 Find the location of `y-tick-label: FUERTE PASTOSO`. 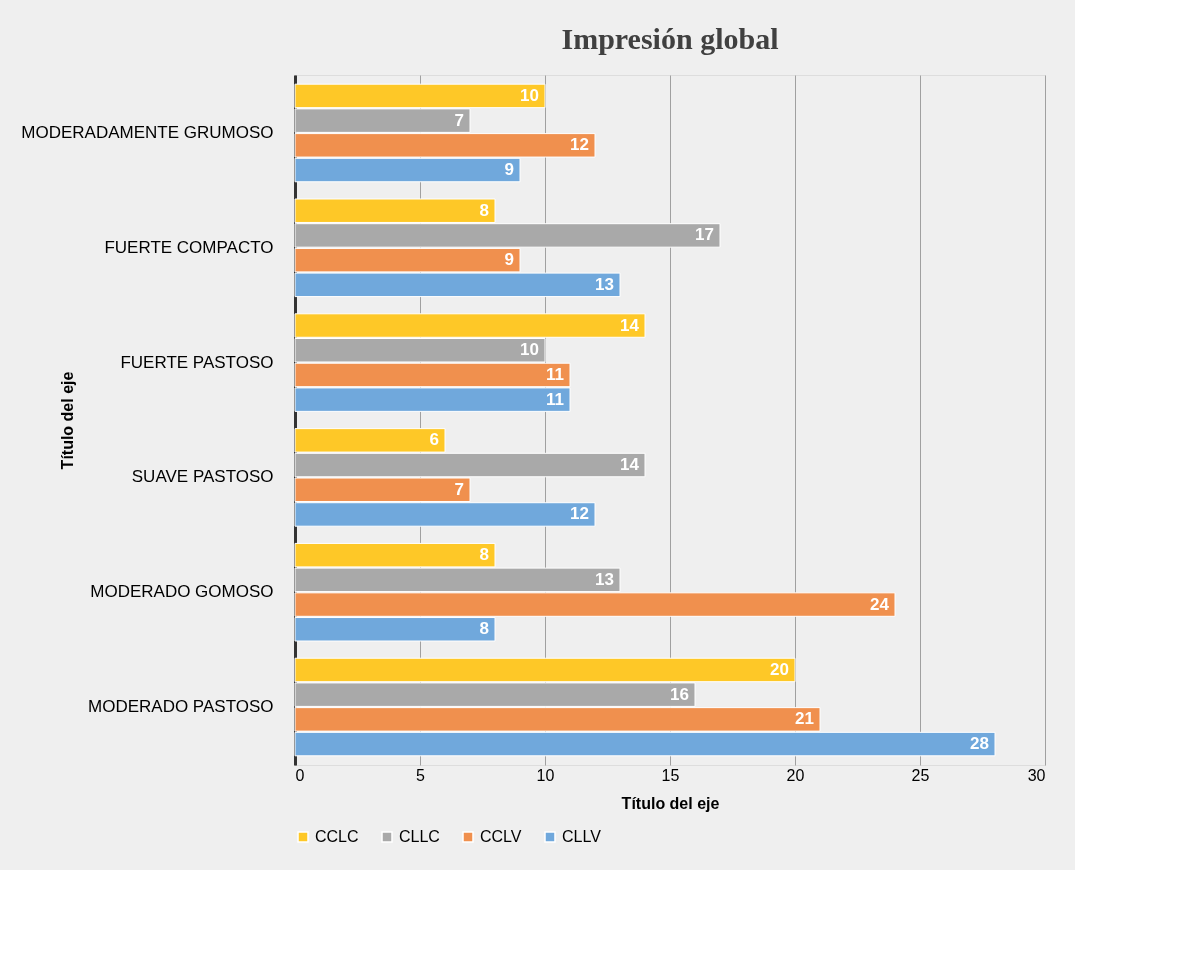

y-tick-label: FUERTE PASTOSO is located at coordinates (197, 362).